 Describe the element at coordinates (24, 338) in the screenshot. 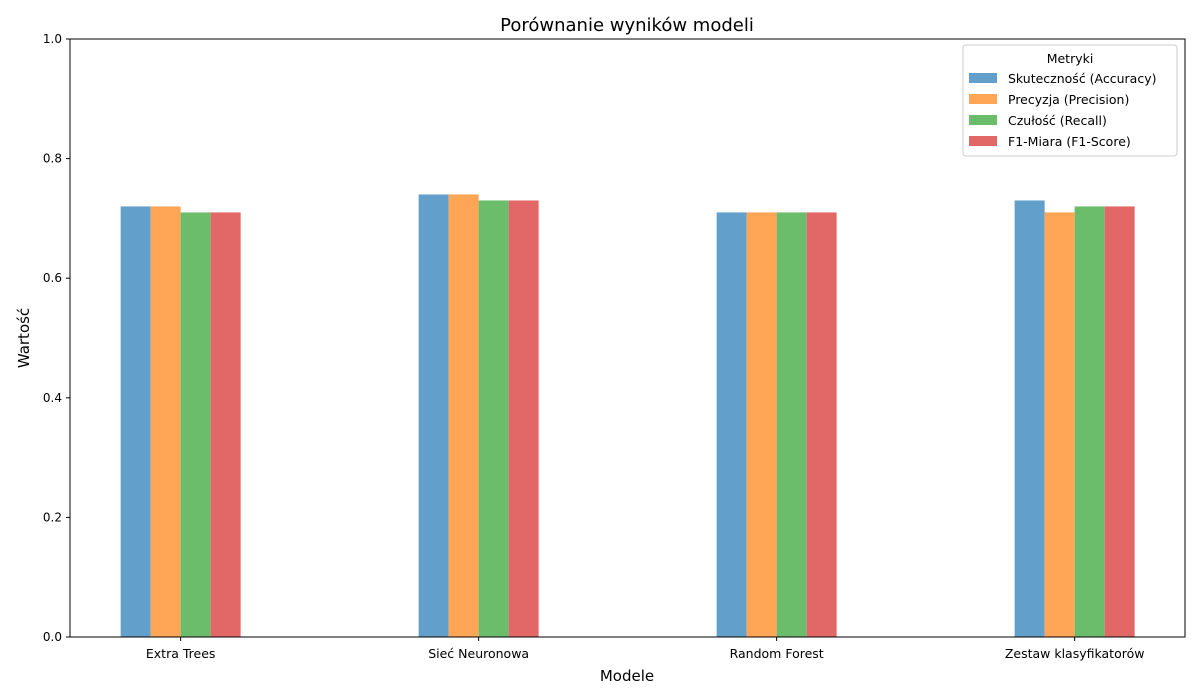

I see `y-axis-label: Wartość` at that location.